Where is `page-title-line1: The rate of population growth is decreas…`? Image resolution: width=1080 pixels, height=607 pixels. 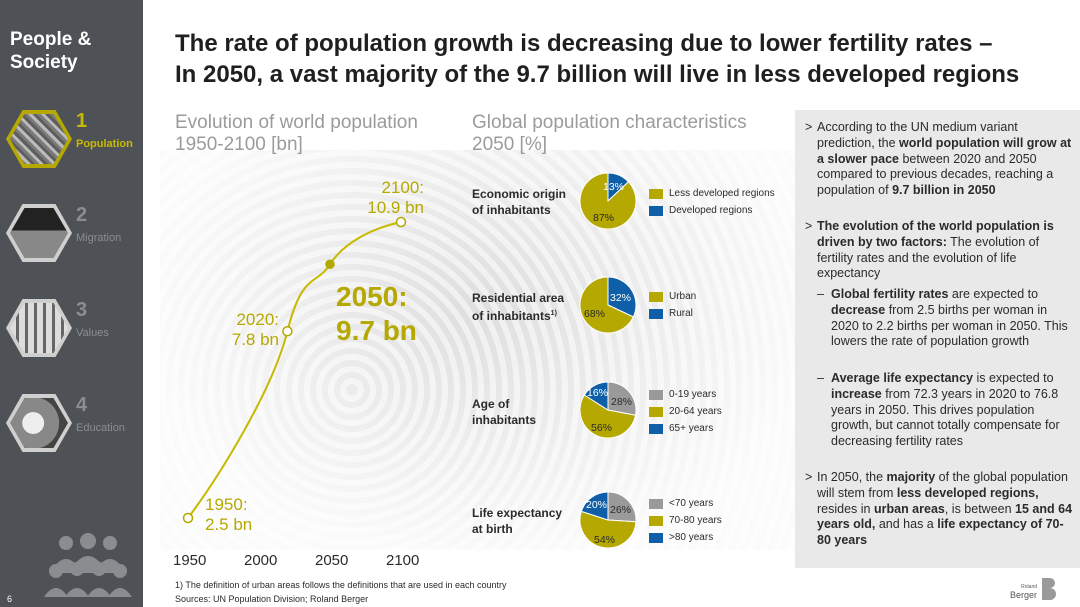 page-title-line1: The rate of population growth is decreas… is located at coordinates (584, 43).